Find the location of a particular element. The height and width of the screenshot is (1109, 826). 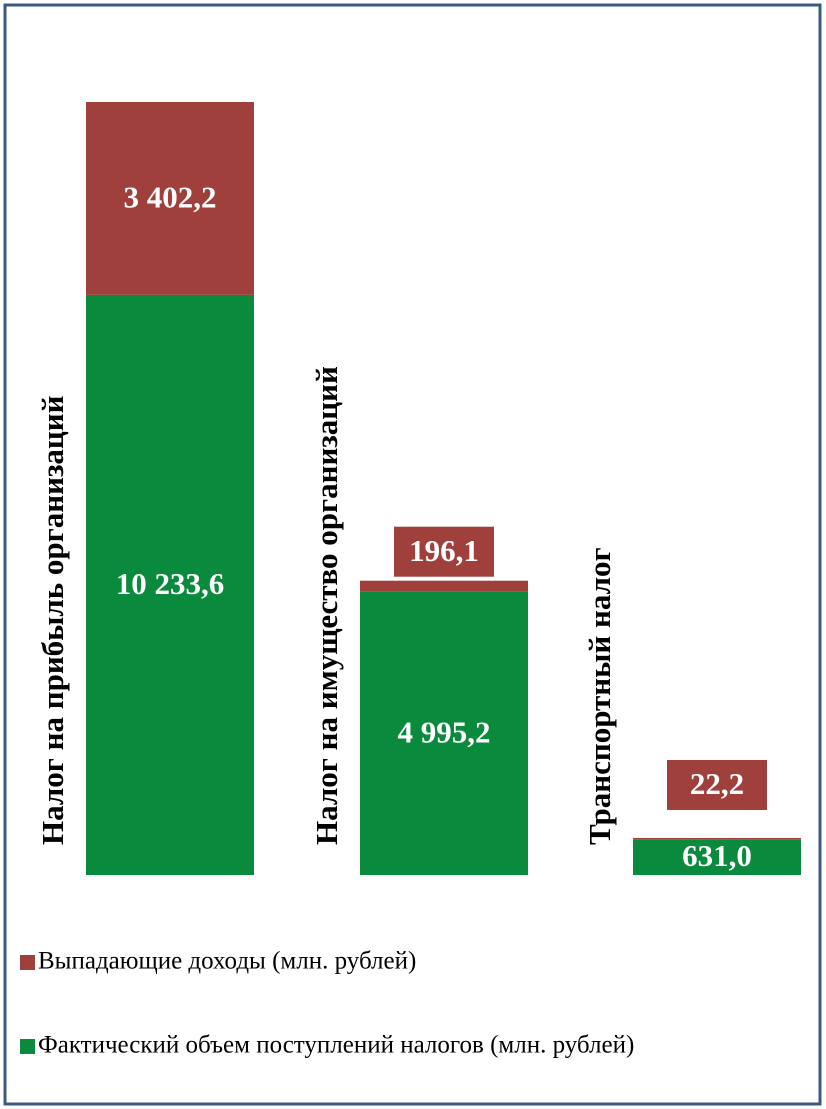

value-label: 22,2 is located at coordinates (717, 783).